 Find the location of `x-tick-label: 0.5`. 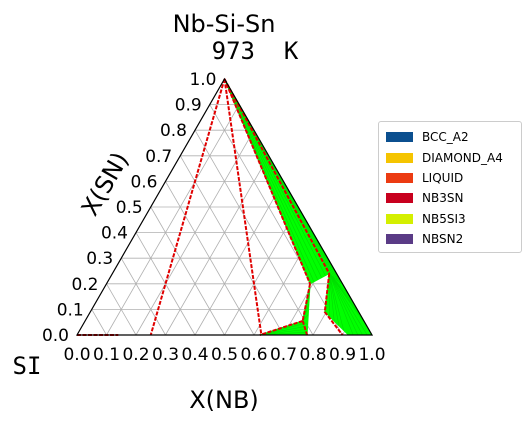

x-tick-label: 0.5 is located at coordinates (224, 355).